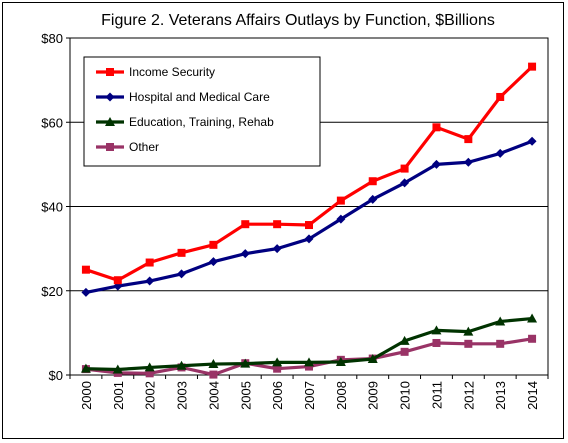 This screenshot has height=443, width=568. I want to click on y-tick-label: $20, so click(52, 291).